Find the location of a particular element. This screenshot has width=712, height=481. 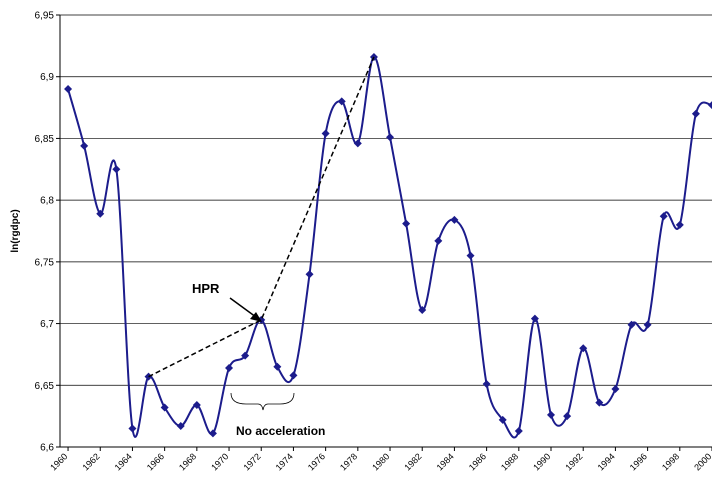

y-tick-label: 6,65 is located at coordinates (45, 386).